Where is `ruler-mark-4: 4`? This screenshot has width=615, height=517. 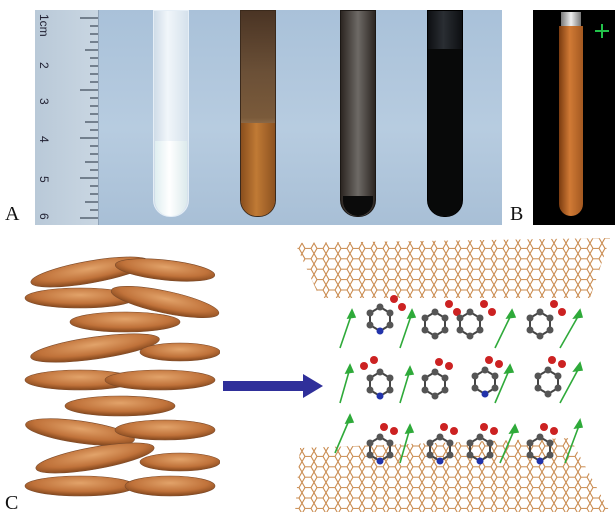
ruler-mark-4: 4 is located at coordinates (44, 139).